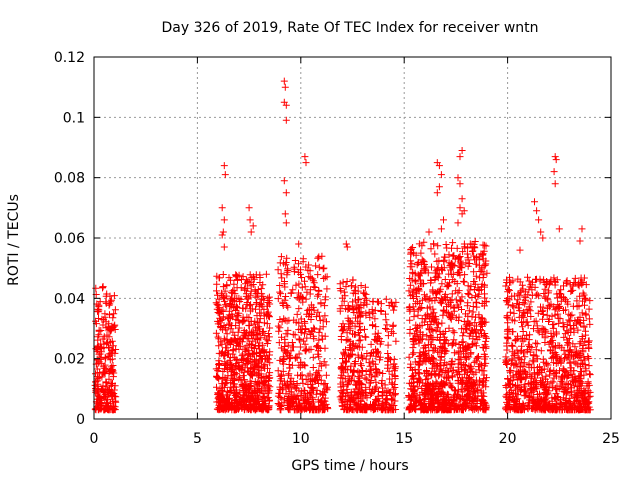 The height and width of the screenshot is (480, 640). What do you see at coordinates (94, 439) in the screenshot?
I see `x-tick-label: 0` at bounding box center [94, 439].